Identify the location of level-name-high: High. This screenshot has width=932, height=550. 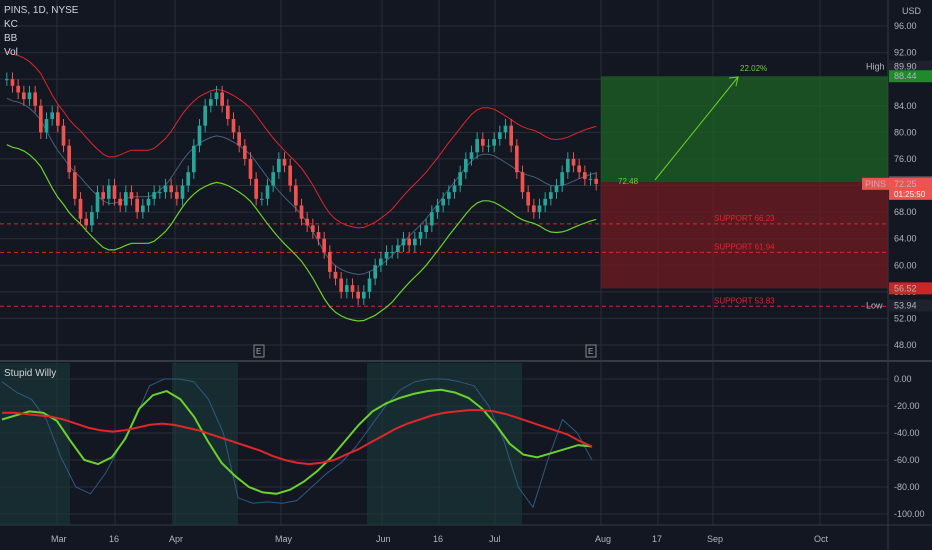
(875, 67).